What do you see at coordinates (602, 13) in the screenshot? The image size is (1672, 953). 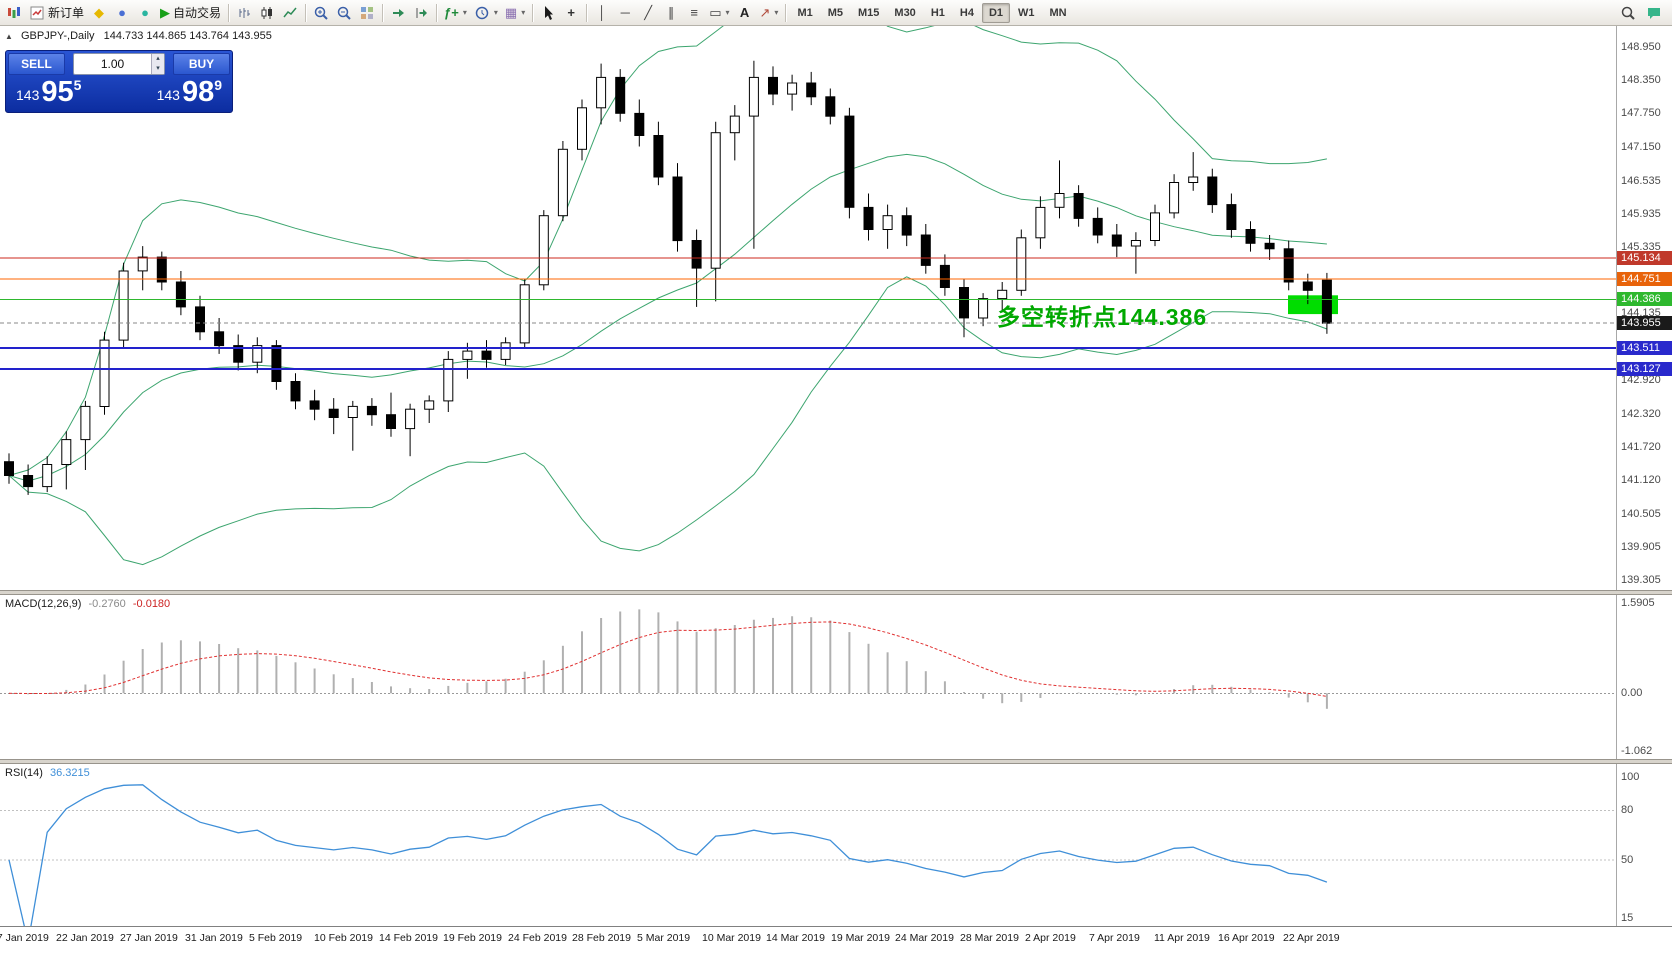 I see `vertical-line-button: │` at bounding box center [602, 13].